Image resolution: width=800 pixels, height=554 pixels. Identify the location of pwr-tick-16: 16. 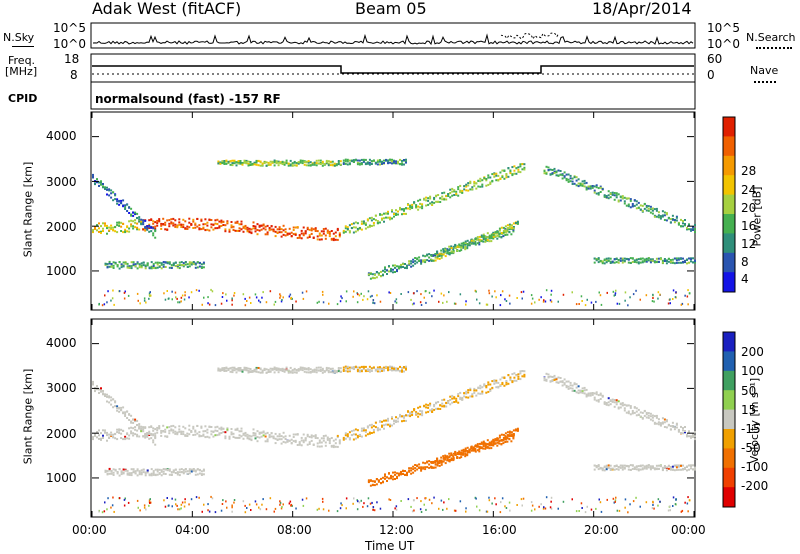
(749, 226).